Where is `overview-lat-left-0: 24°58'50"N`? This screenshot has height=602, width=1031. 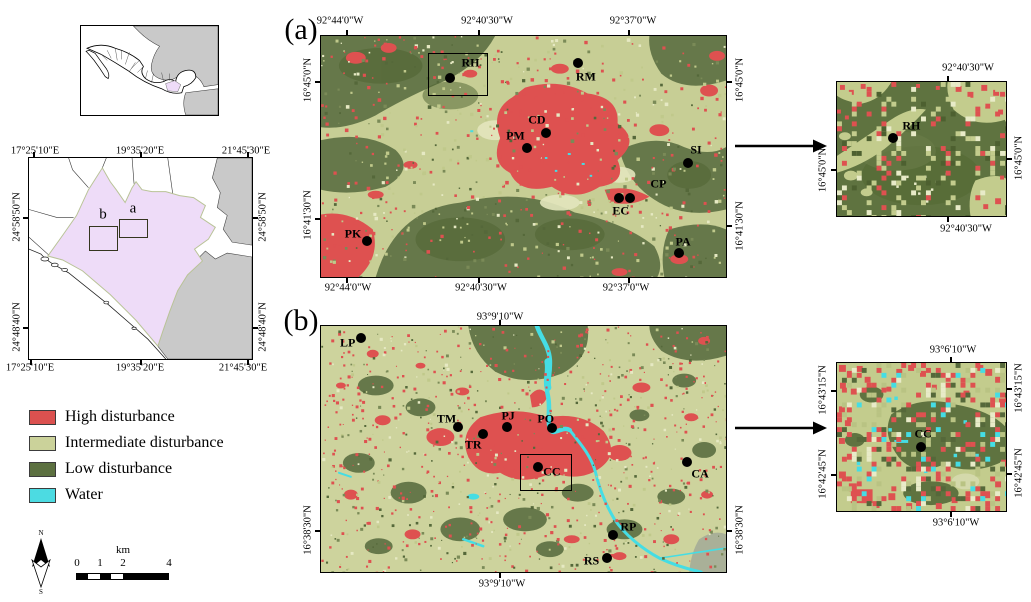 overview-lat-left-0: 24°58'50"N is located at coordinates (17, 217).